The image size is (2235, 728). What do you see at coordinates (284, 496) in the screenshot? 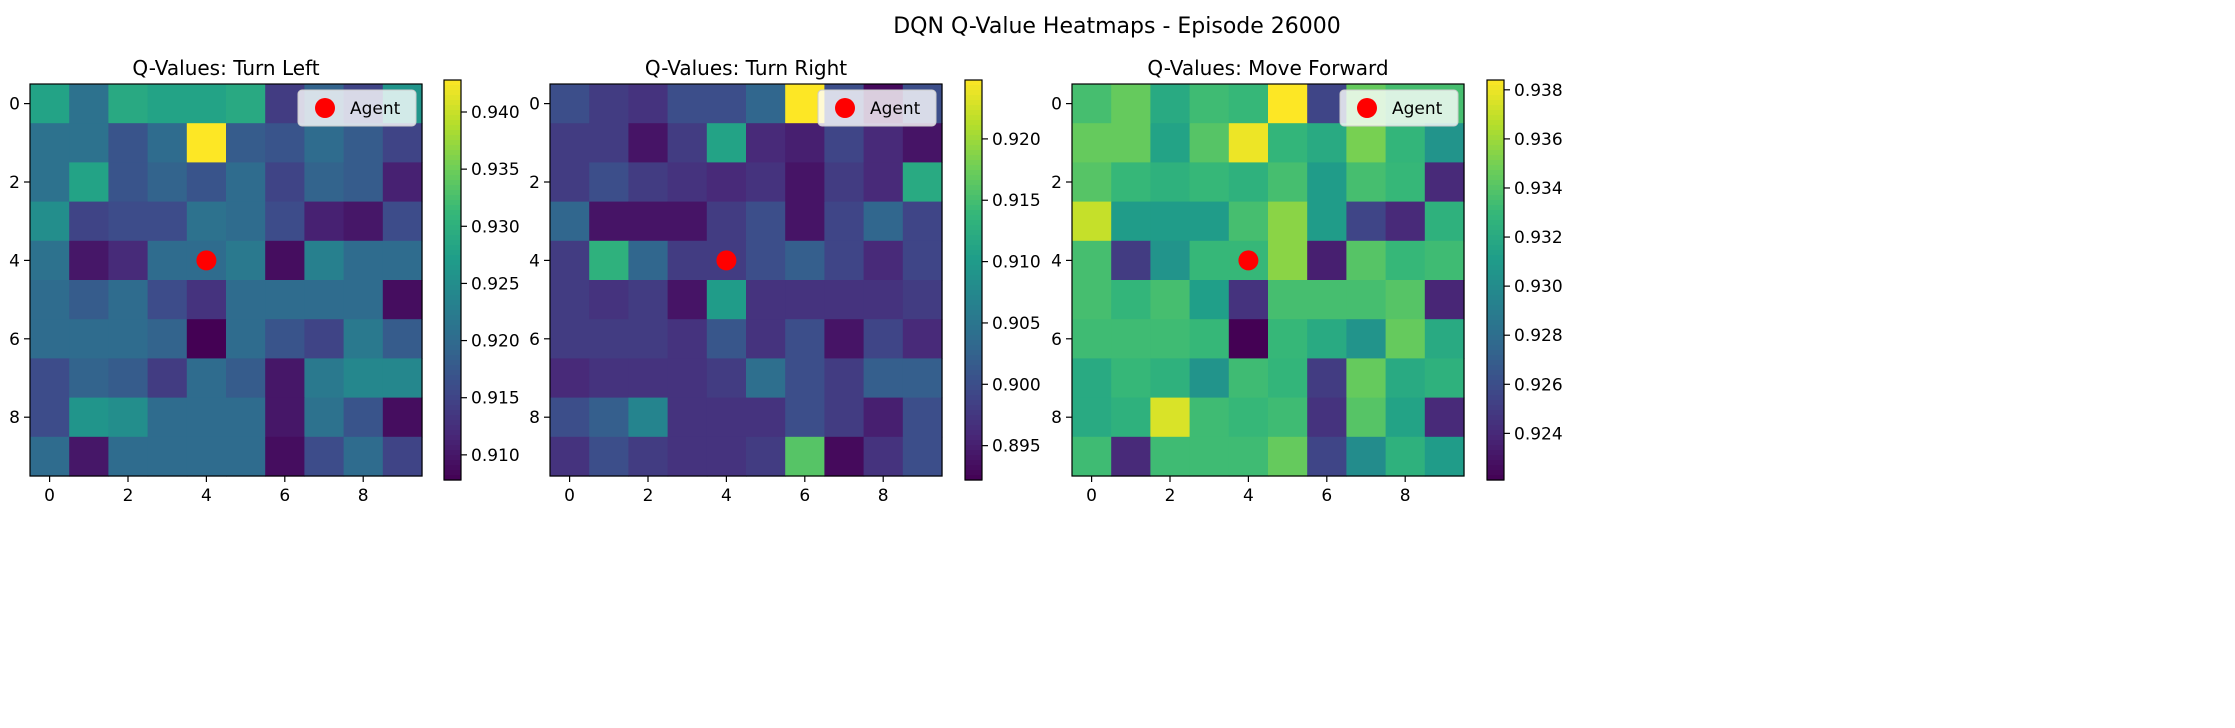
I see `x-tick-label: 6` at bounding box center [284, 496].